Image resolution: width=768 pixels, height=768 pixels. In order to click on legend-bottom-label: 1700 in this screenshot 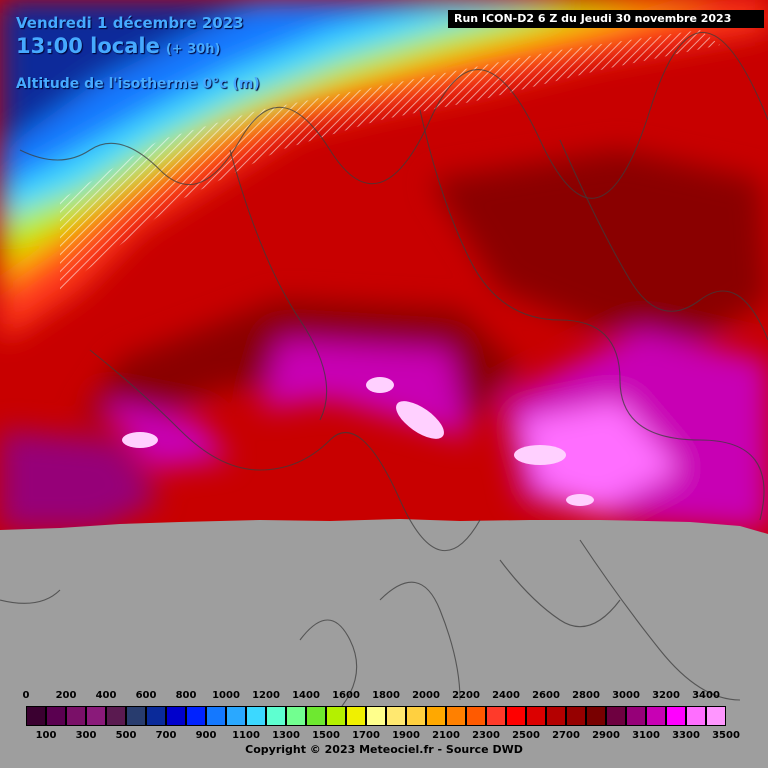, I will do `click(366, 735)`.